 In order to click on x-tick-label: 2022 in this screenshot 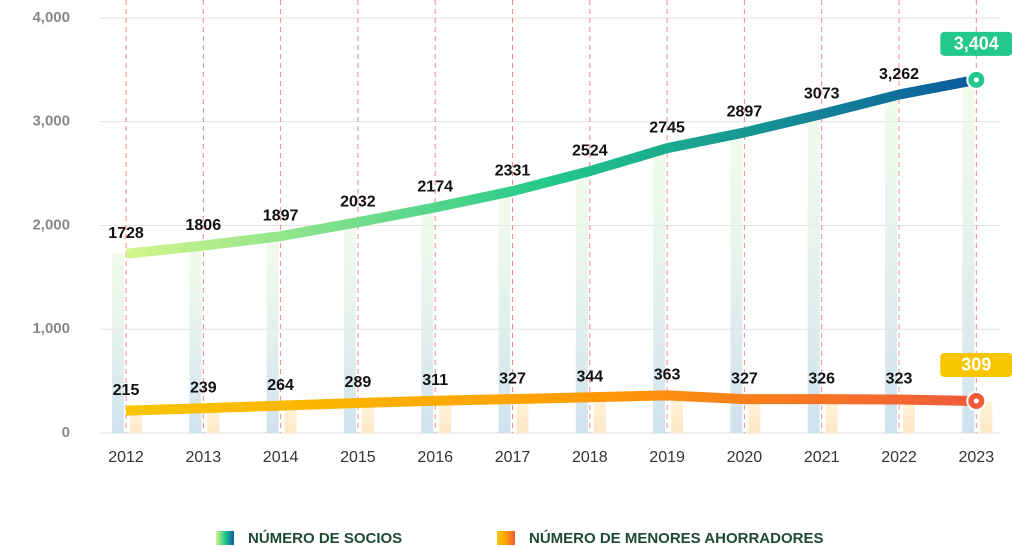, I will do `click(899, 457)`.